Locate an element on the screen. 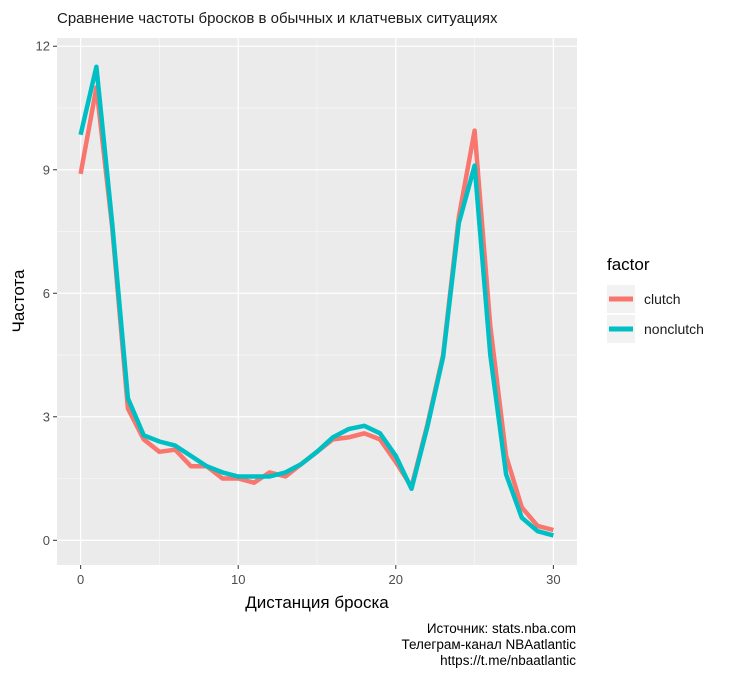  legend-title: factor is located at coordinates (628, 264).